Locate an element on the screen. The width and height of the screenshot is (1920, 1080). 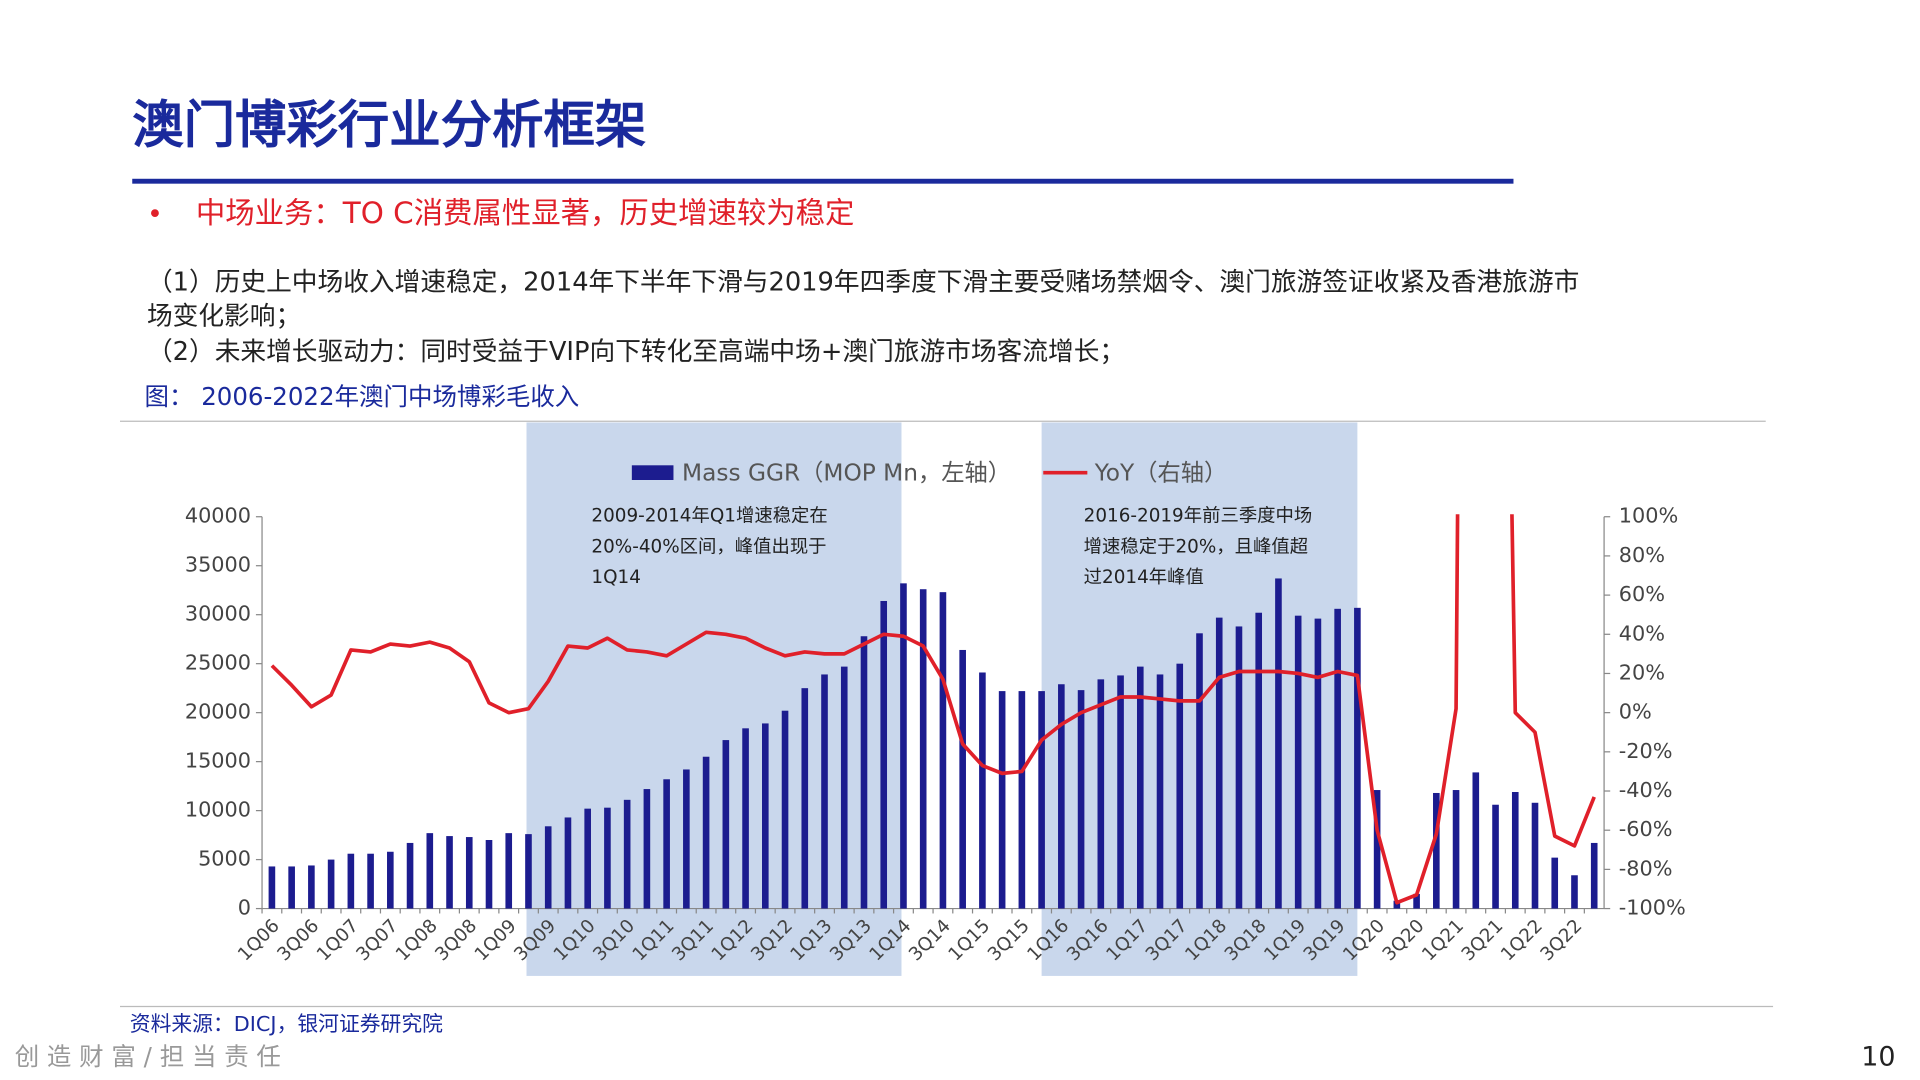
annotation: 1Q14 is located at coordinates (615, 577).